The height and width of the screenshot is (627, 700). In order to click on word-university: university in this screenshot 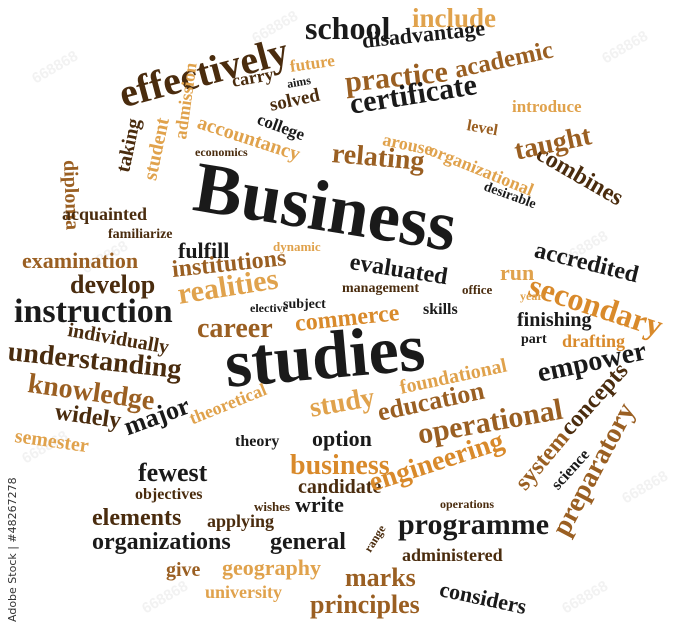, I will do `click(244, 592)`.